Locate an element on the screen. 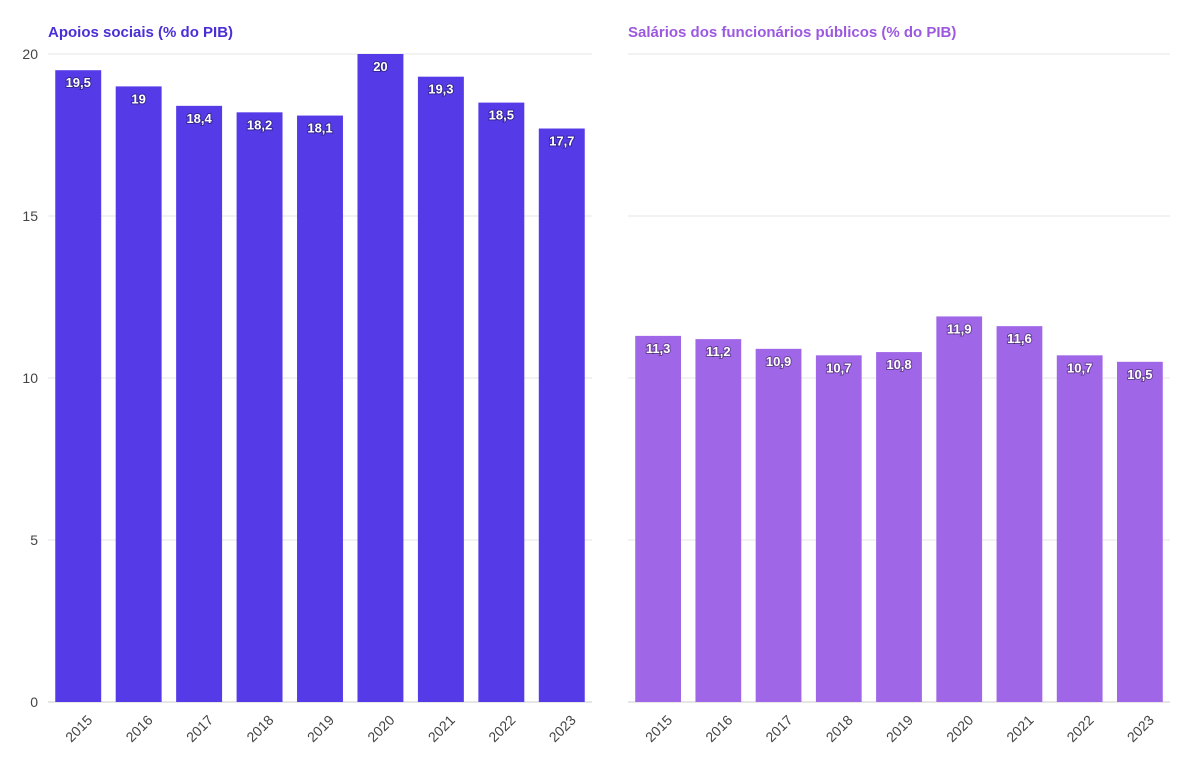  data-label: 17,7 is located at coordinates (561, 141).